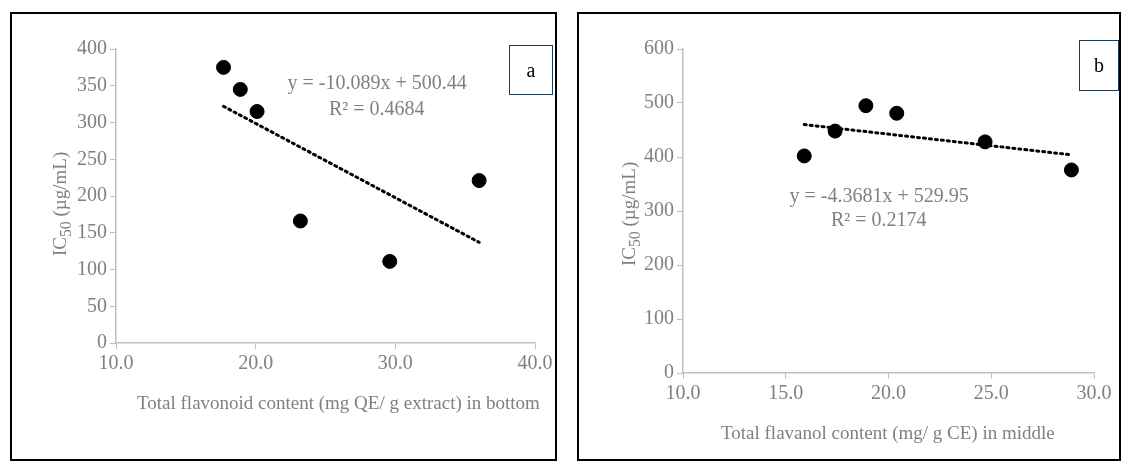 This screenshot has width=1121, height=461. I want to click on y-tick-label: 150, so click(92, 231).